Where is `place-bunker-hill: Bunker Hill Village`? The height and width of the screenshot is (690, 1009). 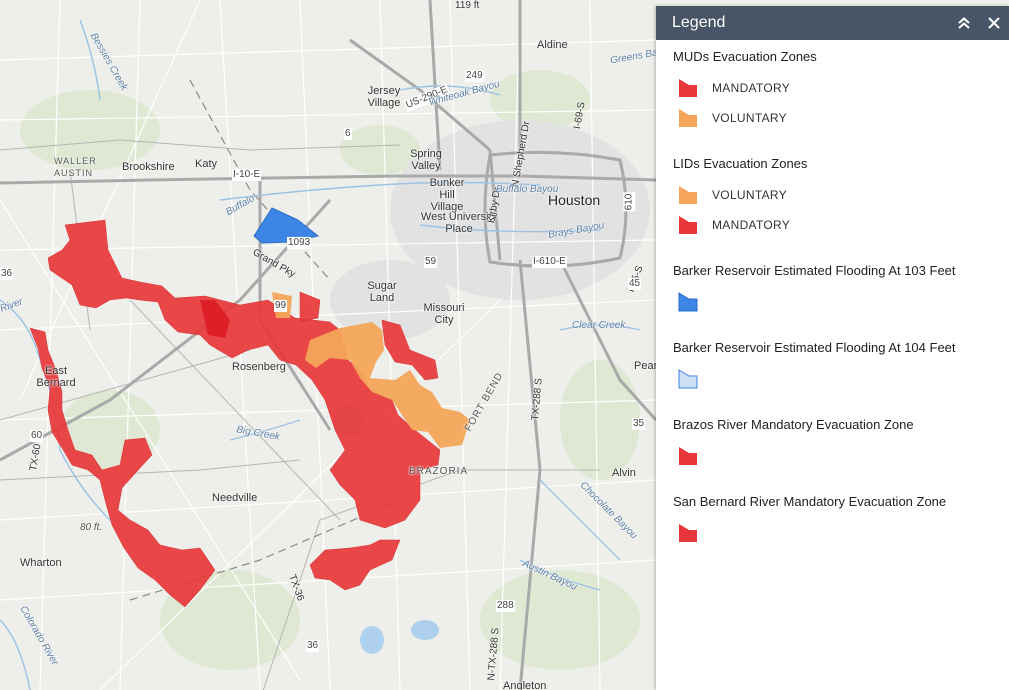
place-bunker-hill: Bunker Hill Village is located at coordinates (447, 195).